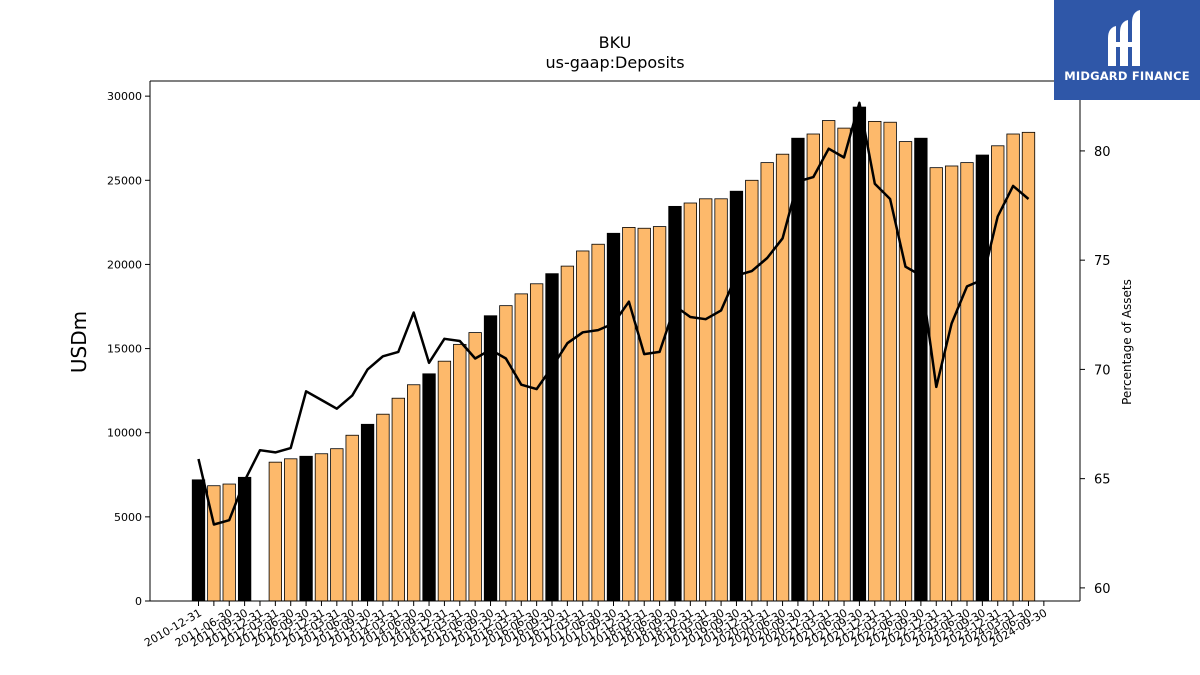  What do you see at coordinates (1127, 342) in the screenshot?
I see `y2-axis-label: Percentage of Assets` at bounding box center [1127, 342].